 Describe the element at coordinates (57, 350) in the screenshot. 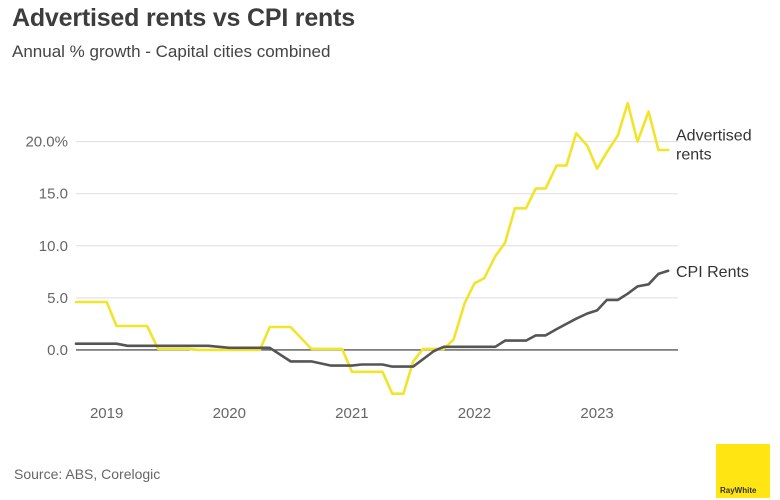

I see `y-tick-label: 0.0` at that location.